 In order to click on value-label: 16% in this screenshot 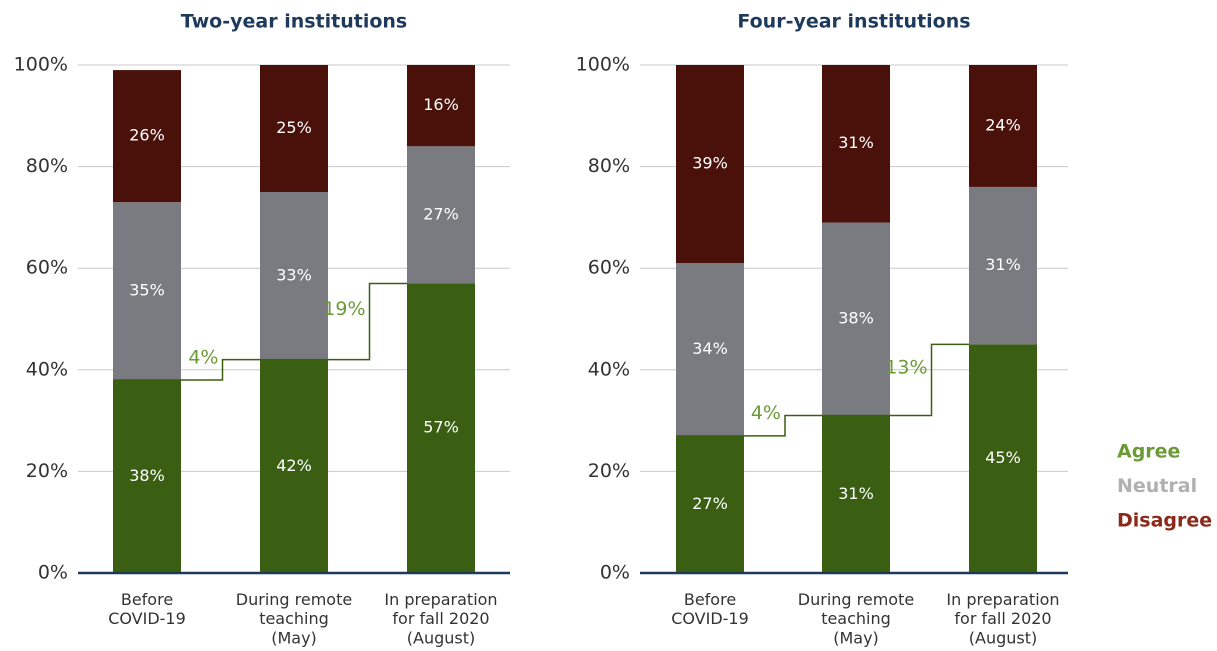, I will do `click(441, 104)`.